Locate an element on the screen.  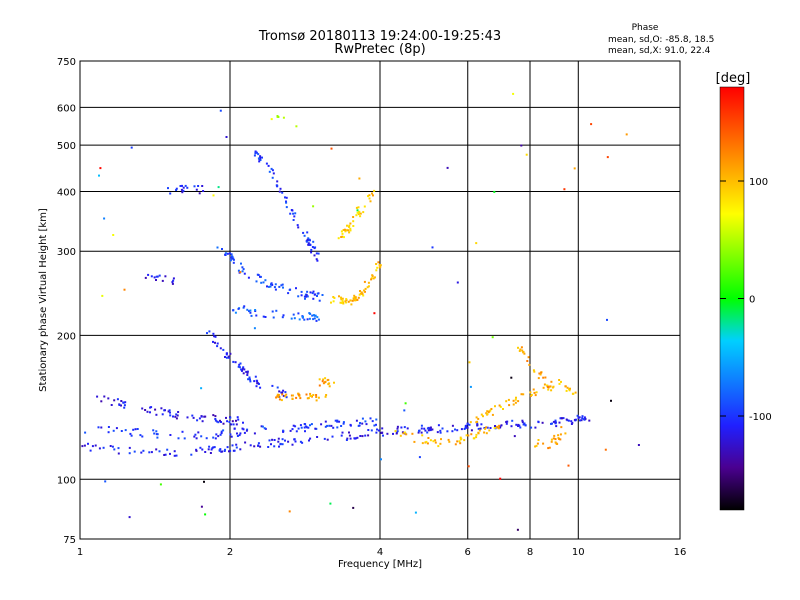
stats-line-x: mean, sd,X: 91.0, 22.4 is located at coordinates (659, 51).